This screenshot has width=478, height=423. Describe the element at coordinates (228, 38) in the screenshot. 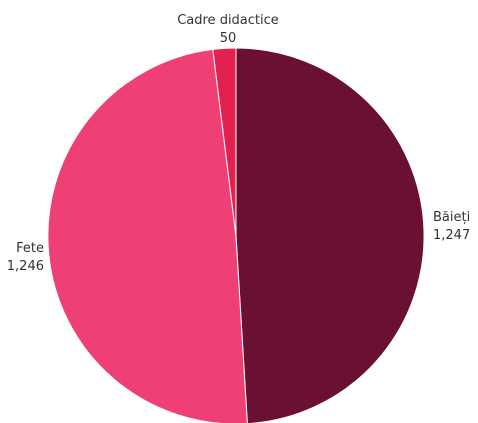

I see `slice-value-label: 50` at that location.